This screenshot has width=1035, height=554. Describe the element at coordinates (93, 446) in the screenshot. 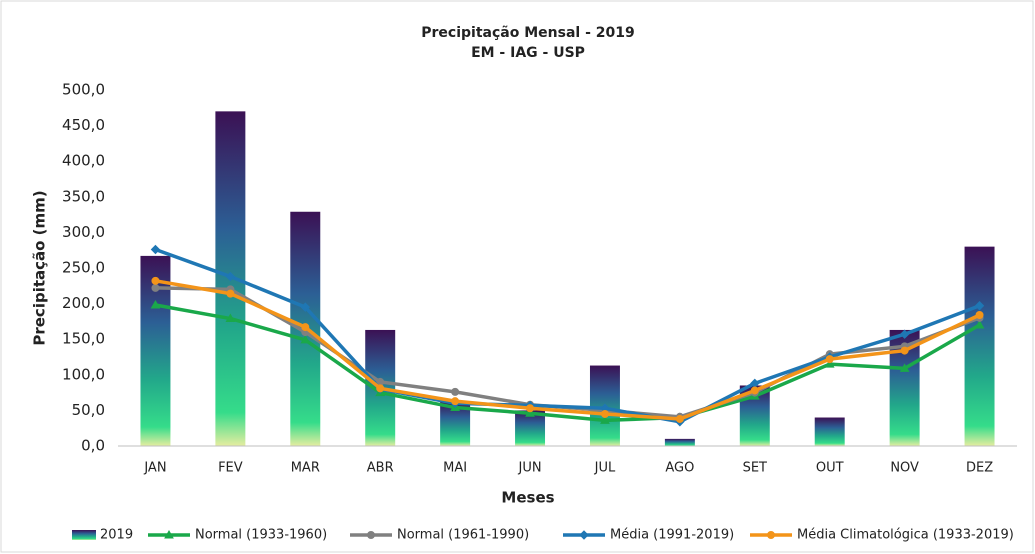

I see `y-tick-label: 0,0` at that location.